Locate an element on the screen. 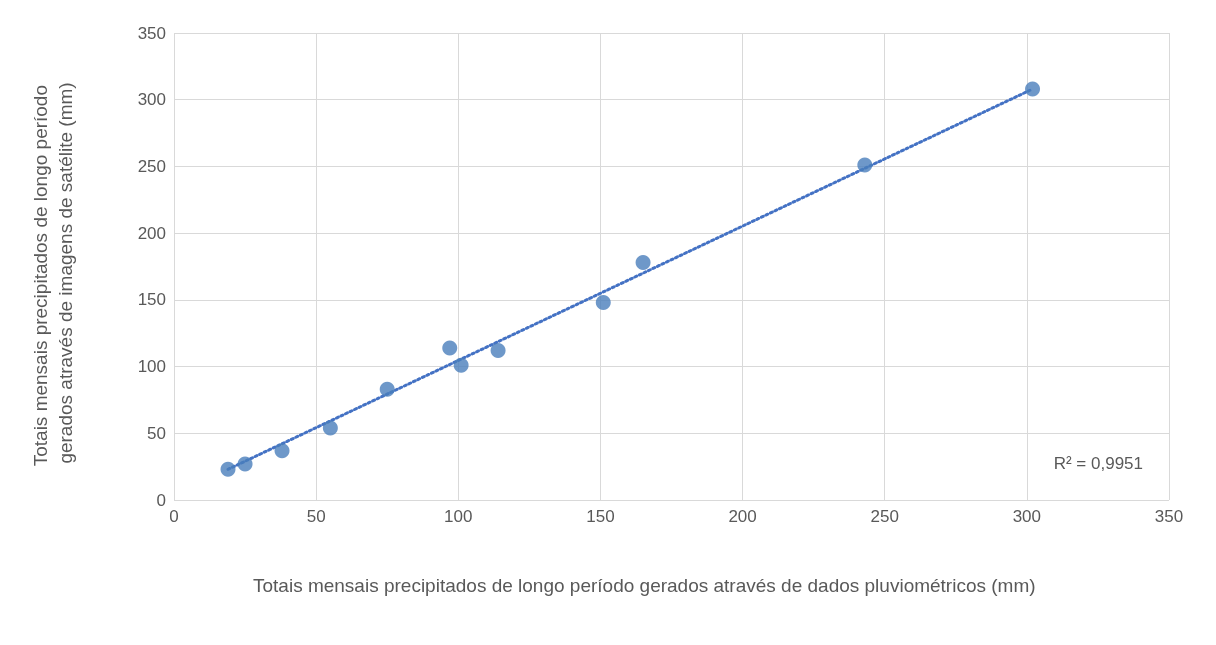  x-tick-label: 0 is located at coordinates (174, 516).